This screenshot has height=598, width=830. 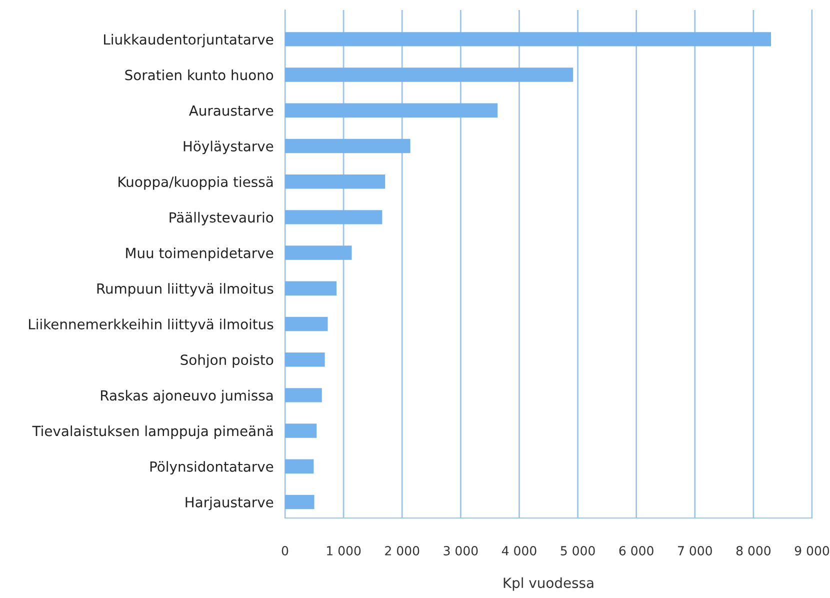 What do you see at coordinates (189, 41) in the screenshot?
I see `y-tick-label: Liukkaudentorjuntatarve` at bounding box center [189, 41].